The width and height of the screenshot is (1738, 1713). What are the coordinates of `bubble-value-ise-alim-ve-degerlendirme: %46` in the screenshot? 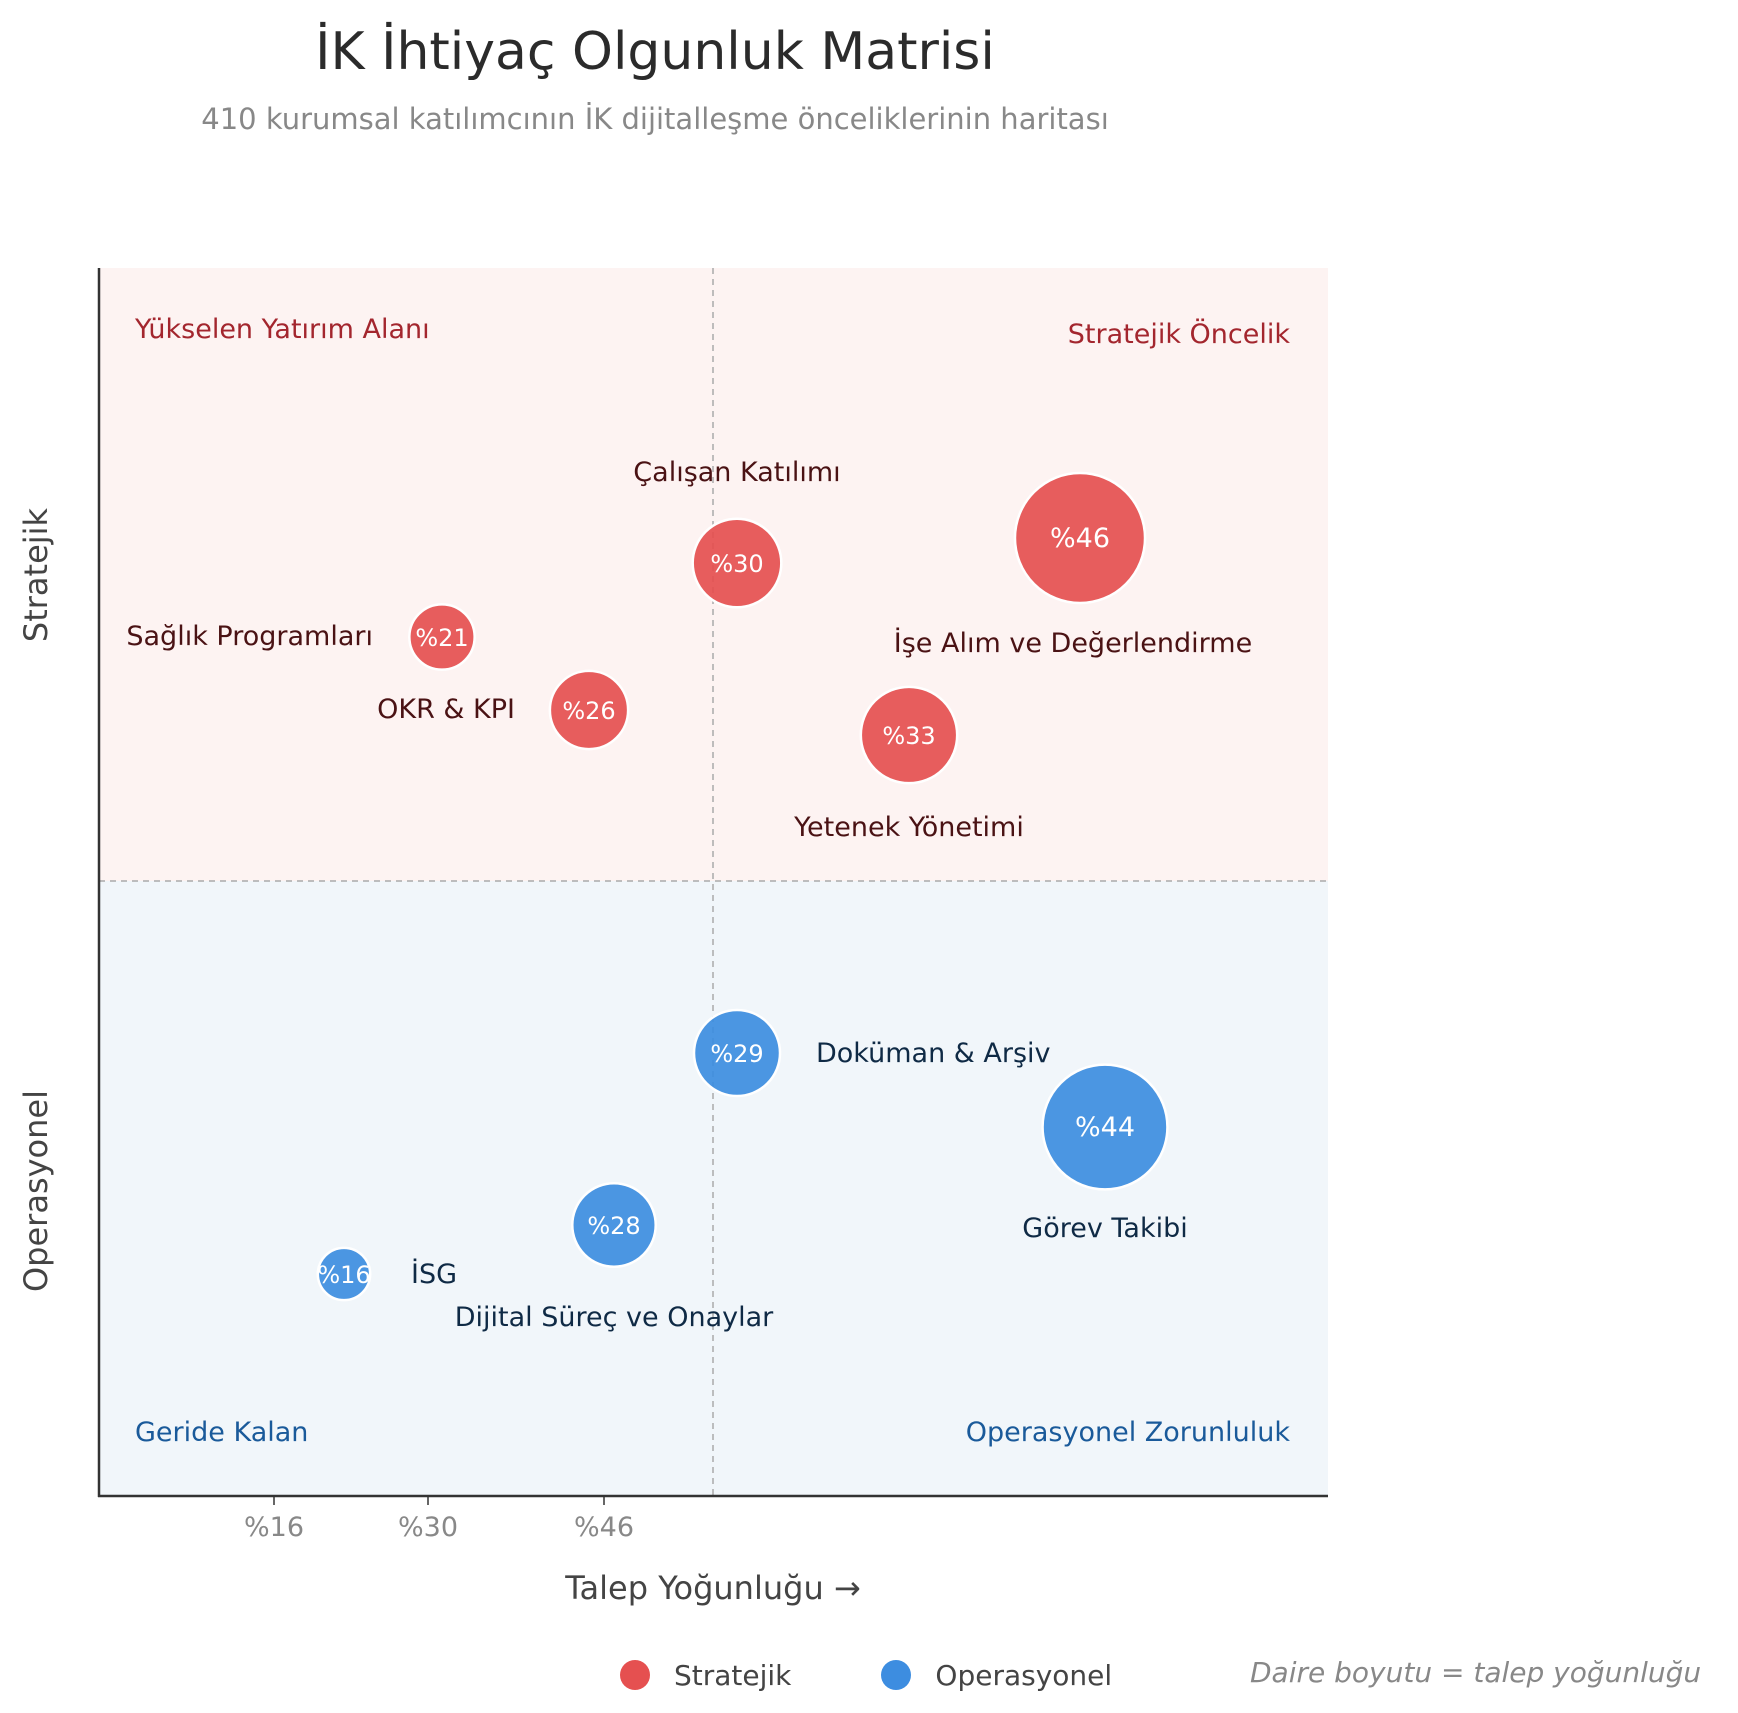 It's located at (1080, 538).